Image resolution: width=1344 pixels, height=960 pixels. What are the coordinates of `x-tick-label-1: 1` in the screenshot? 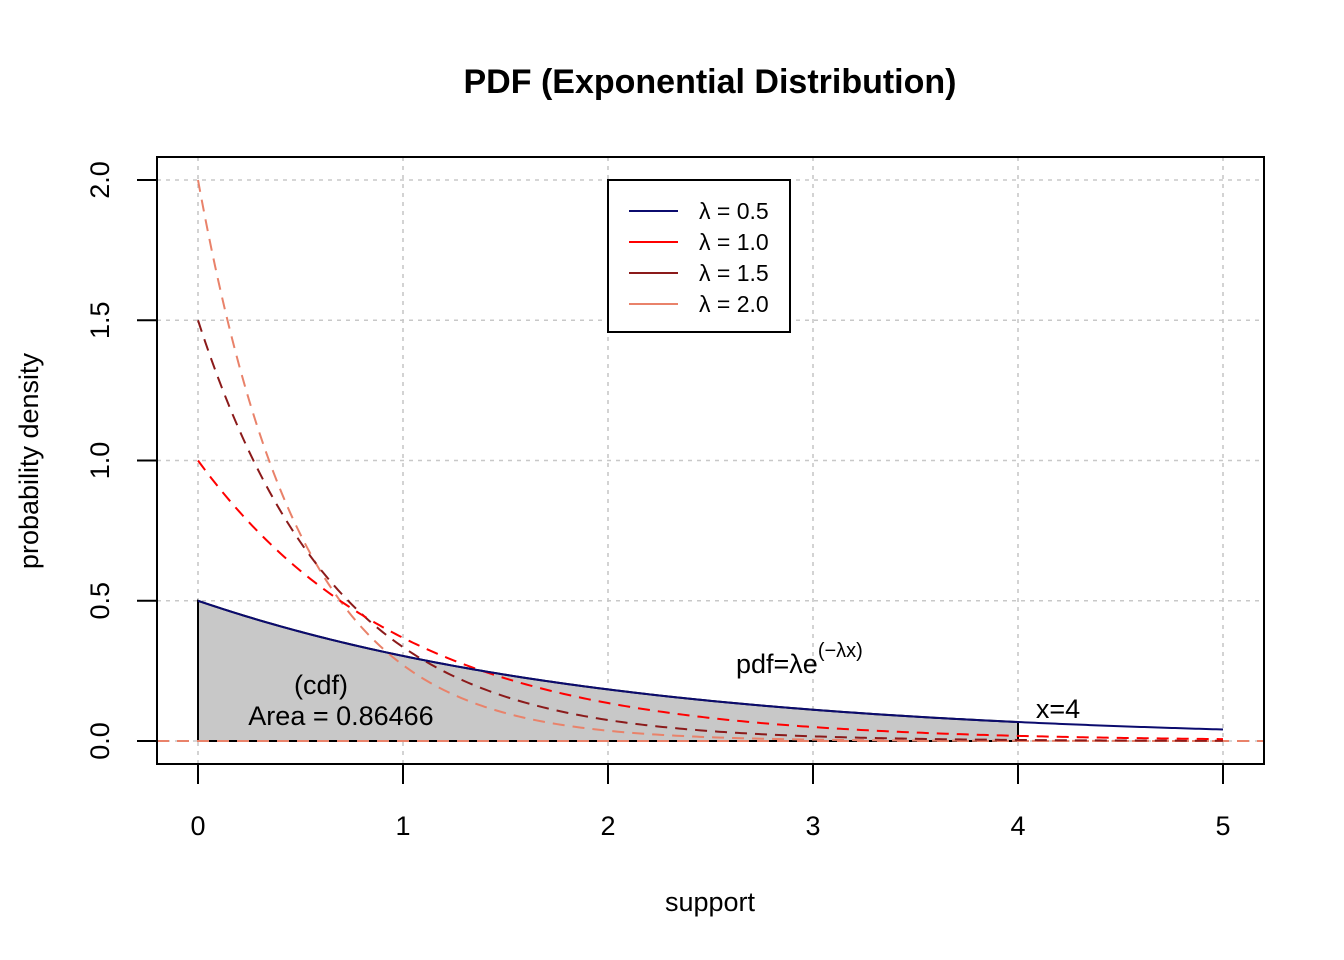 It's located at (402, 826).